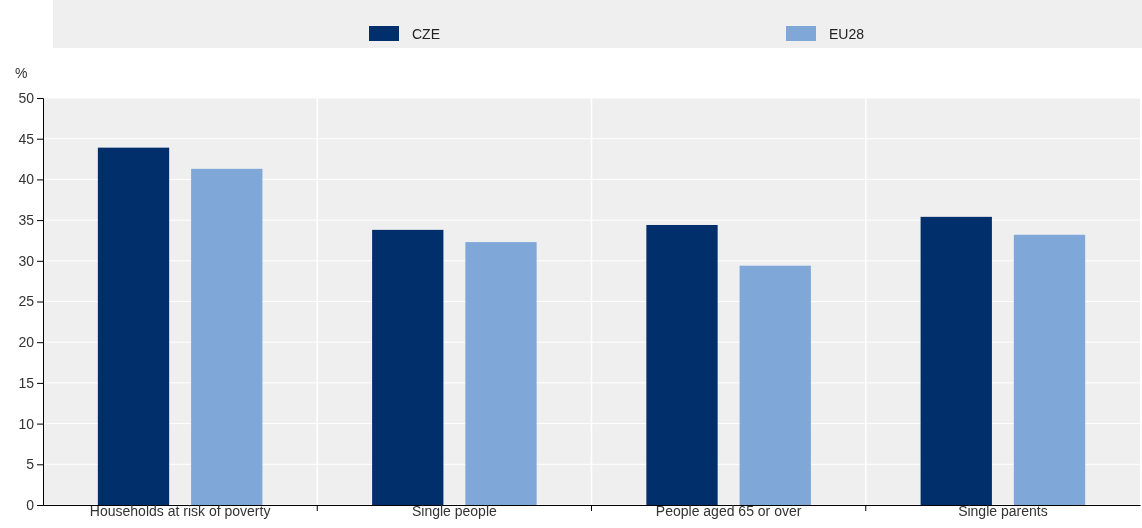 Image resolution: width=1142 pixels, height=528 pixels. I want to click on y-axis-title: %, so click(21, 73).